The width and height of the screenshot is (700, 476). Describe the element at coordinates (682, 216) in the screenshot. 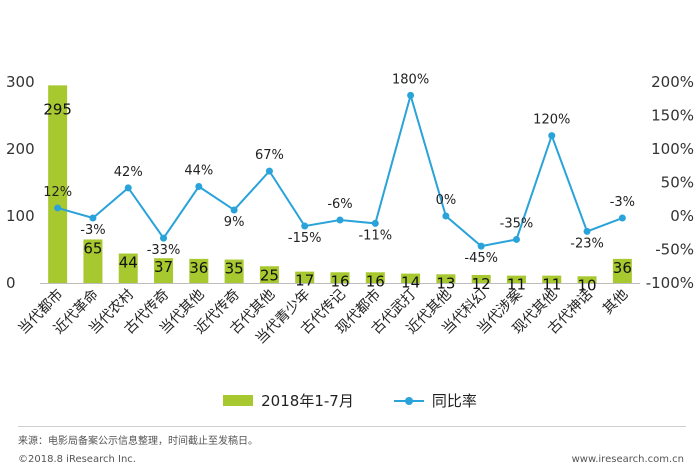

I see `right-tick-label: 0%` at that location.